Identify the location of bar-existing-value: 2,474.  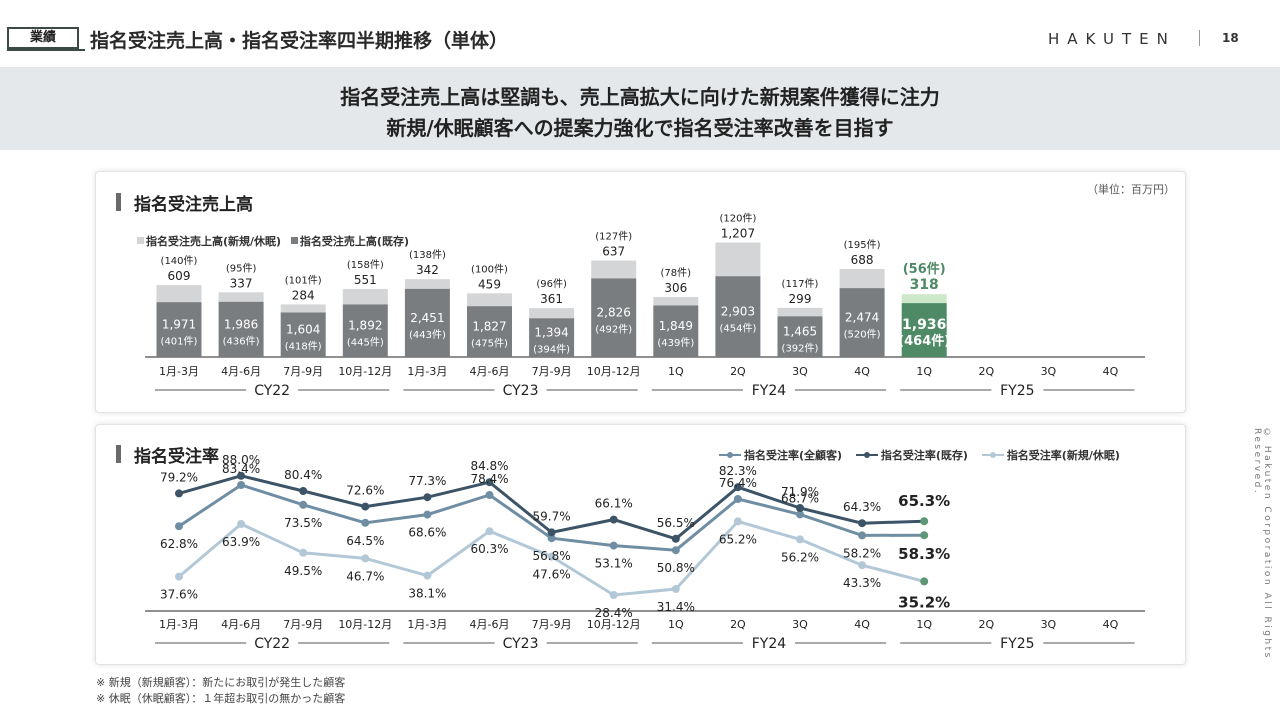
(862, 318).